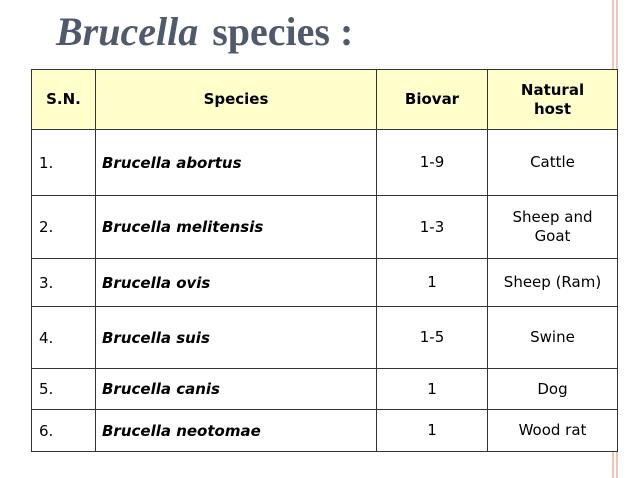  Describe the element at coordinates (63, 430) in the screenshot. I see `row-sn: 6.` at that location.